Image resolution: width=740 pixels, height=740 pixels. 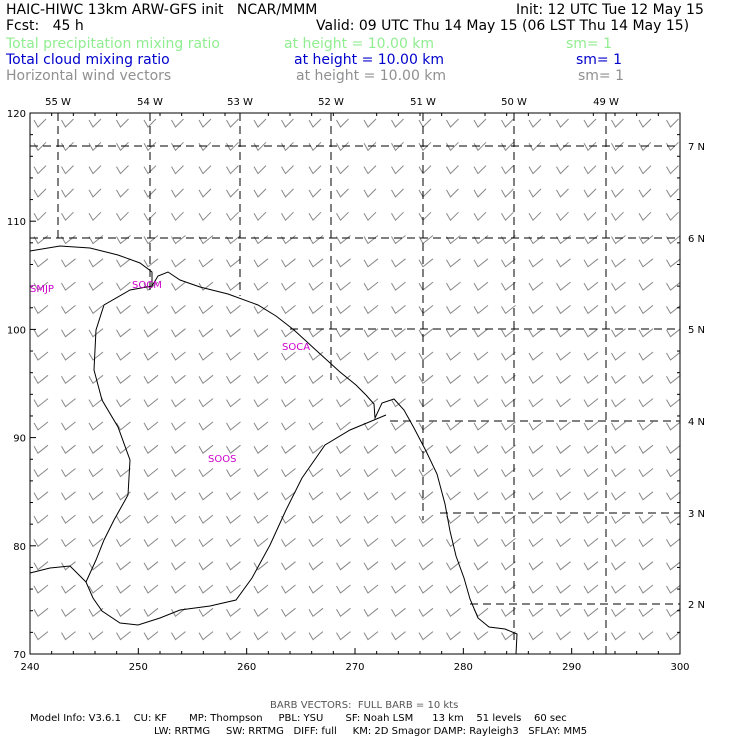 What do you see at coordinates (236, 520) in the screenshot?
I see `border-french-guiana` at bounding box center [236, 520].